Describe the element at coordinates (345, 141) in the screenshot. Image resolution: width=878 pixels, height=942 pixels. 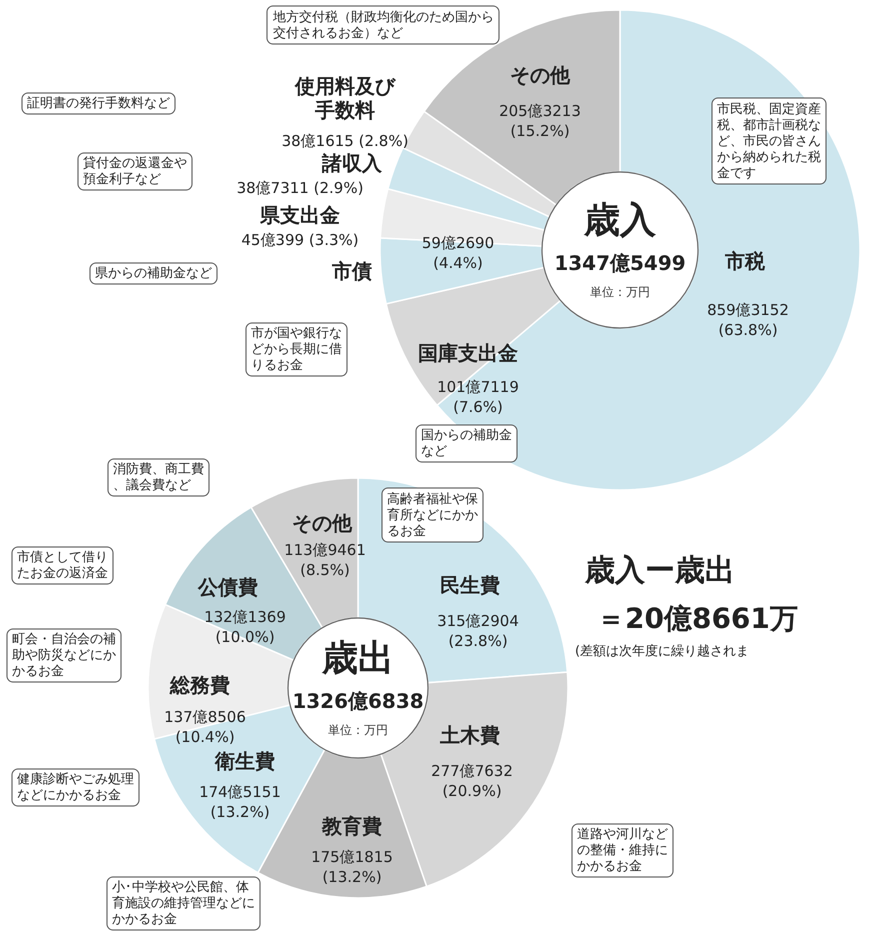
I see `data-label: 38億1615 (2.8%)` at that location.